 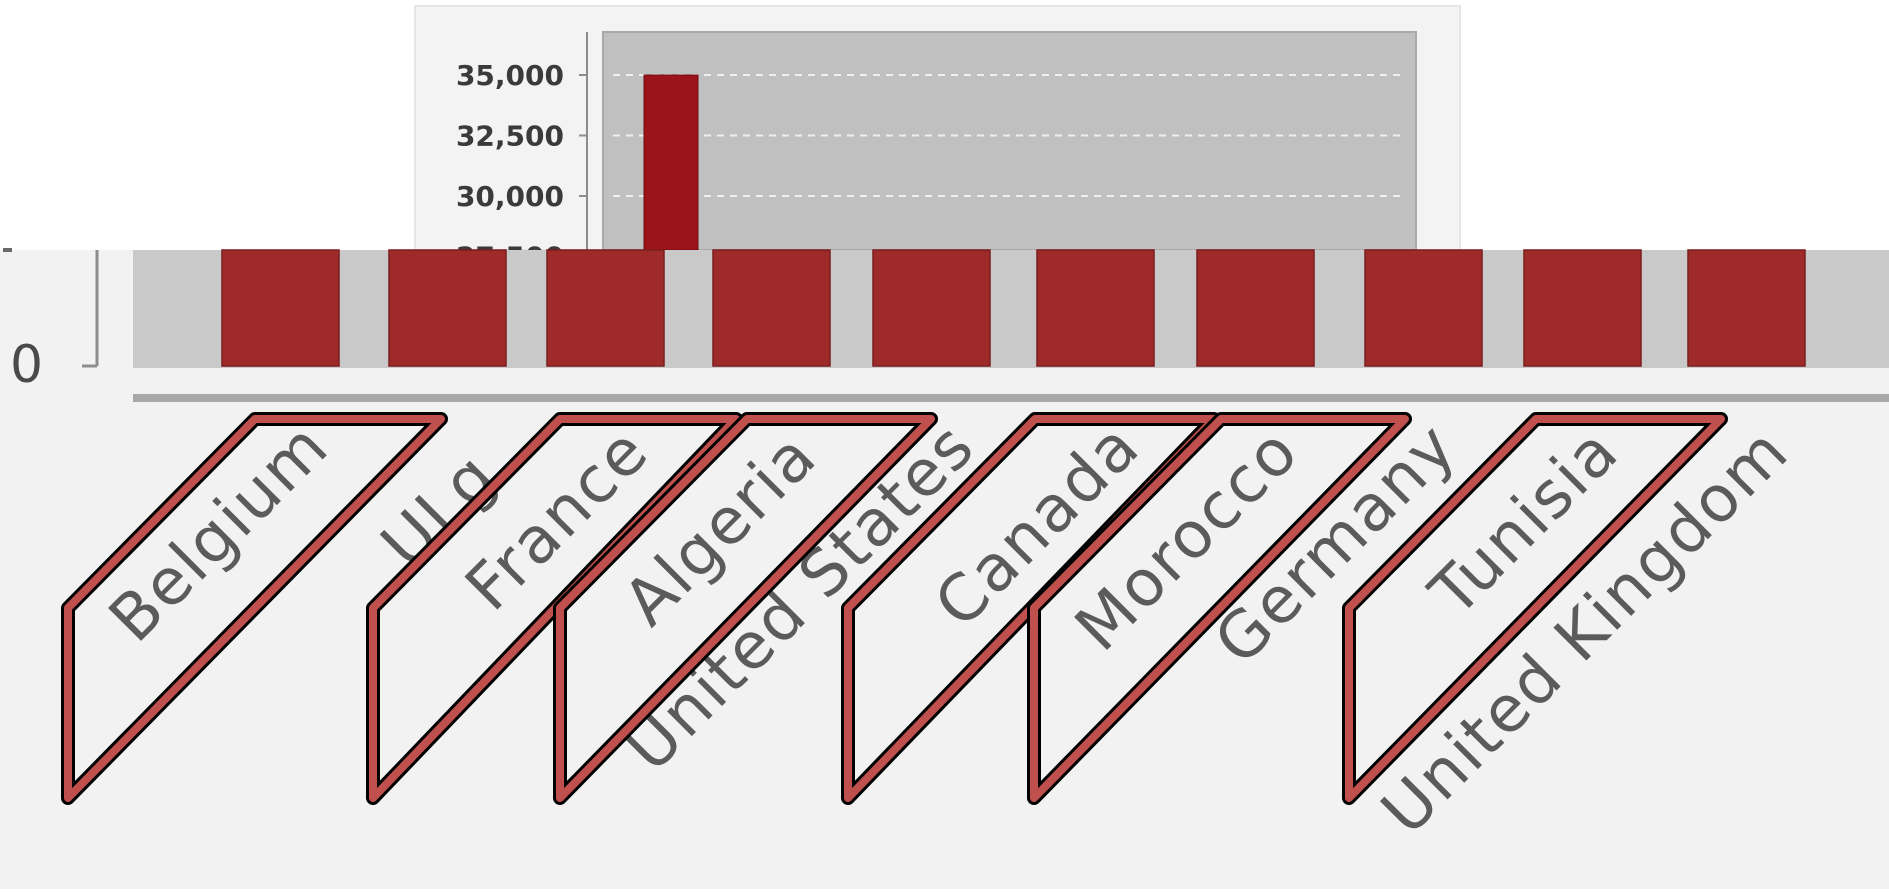 What do you see at coordinates (671, 162) in the screenshot?
I see `top-bar` at bounding box center [671, 162].